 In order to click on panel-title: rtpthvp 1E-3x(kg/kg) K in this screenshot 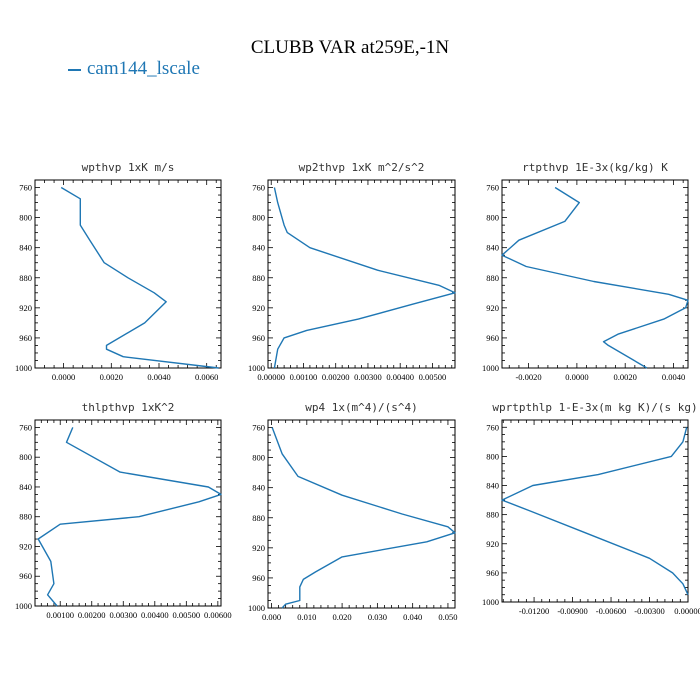, I will do `click(595, 167)`.